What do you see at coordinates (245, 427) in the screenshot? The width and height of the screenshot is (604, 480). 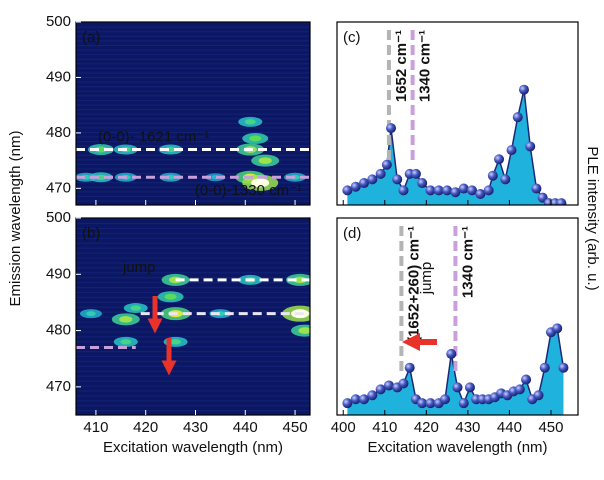 I see `x-tick-label: 440` at bounding box center [245, 427].